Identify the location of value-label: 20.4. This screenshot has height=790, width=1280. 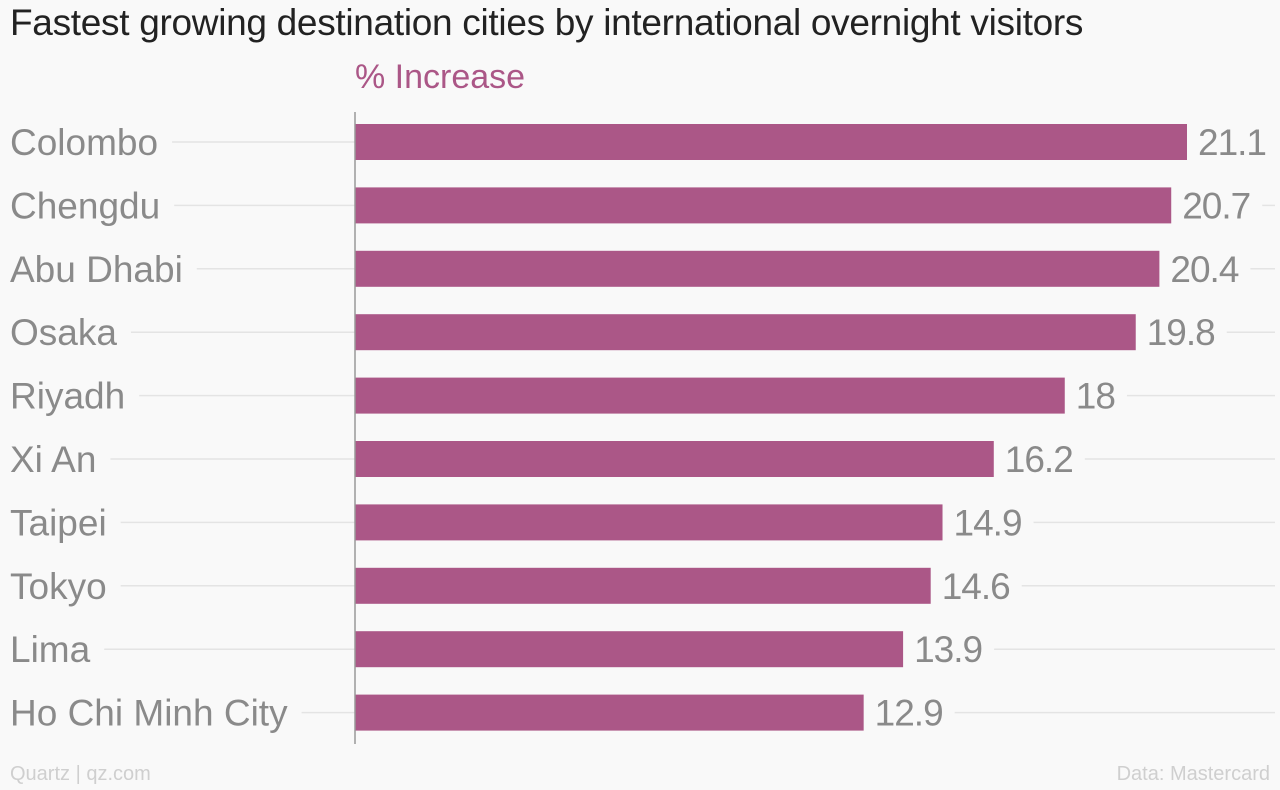
(1204, 269).